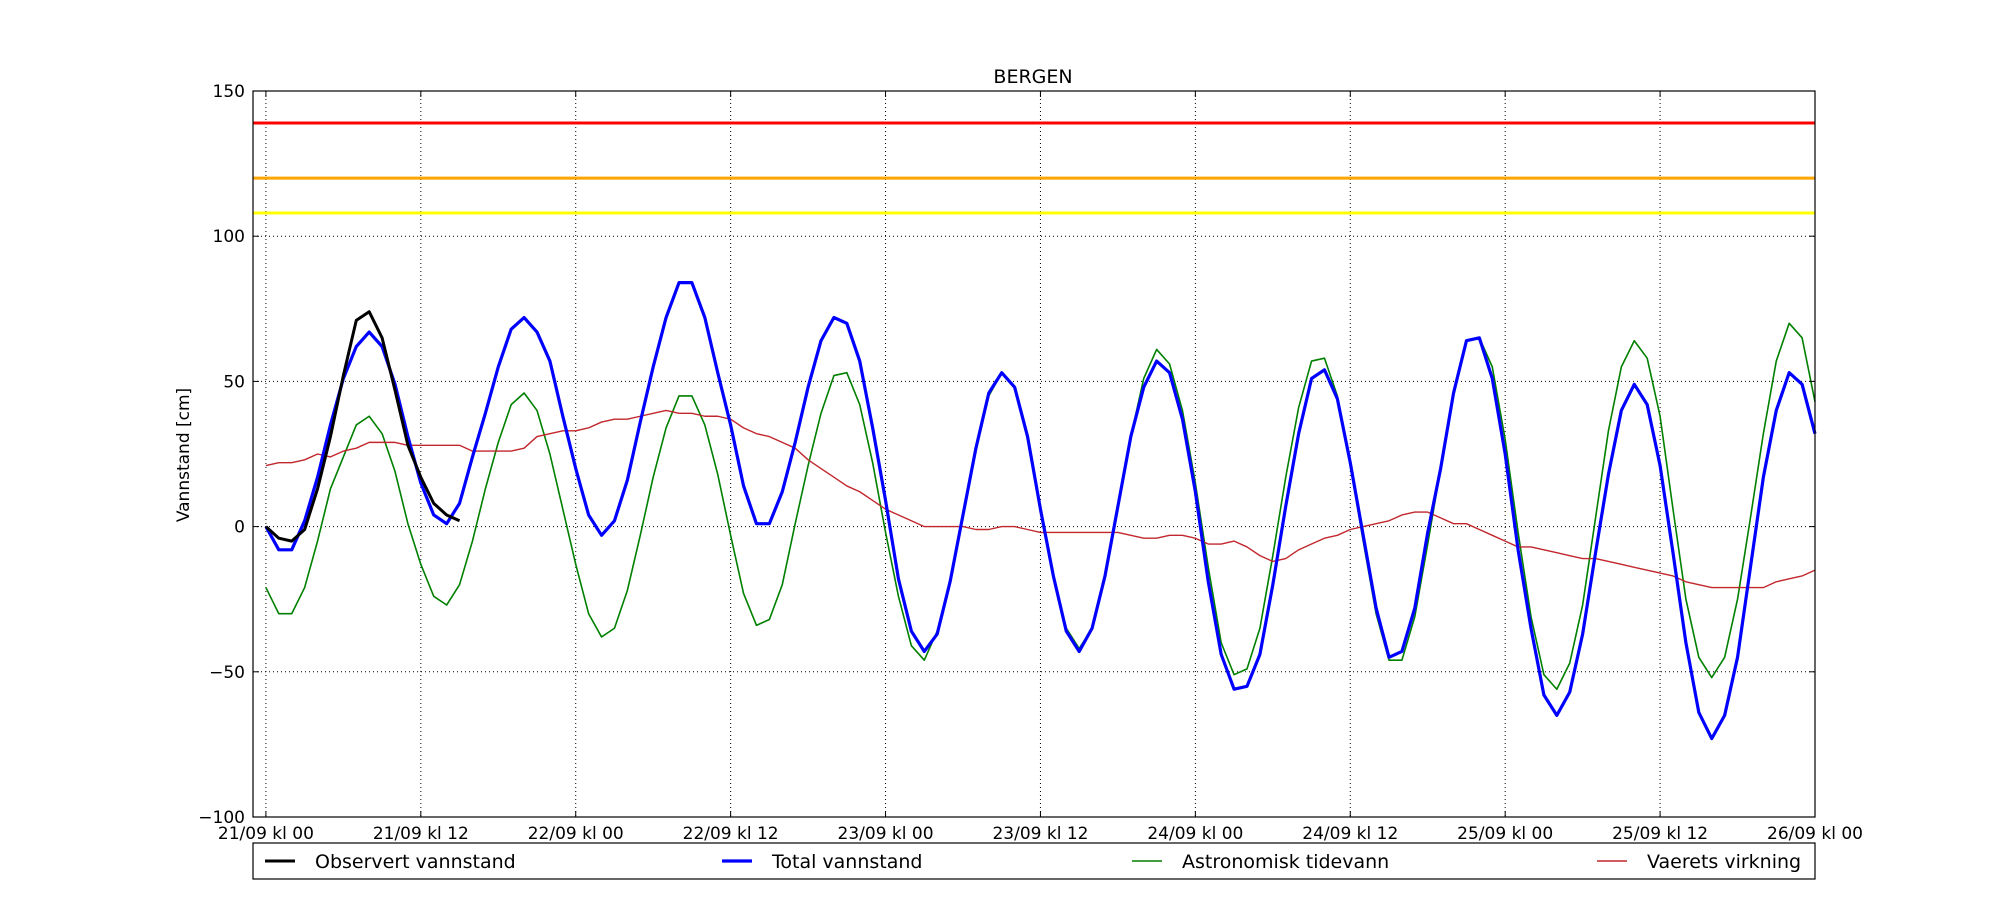 Image resolution: width=2000 pixels, height=900 pixels. What do you see at coordinates (576, 834) in the screenshot?
I see `x-tick-label: 22/09 kl 00` at bounding box center [576, 834].